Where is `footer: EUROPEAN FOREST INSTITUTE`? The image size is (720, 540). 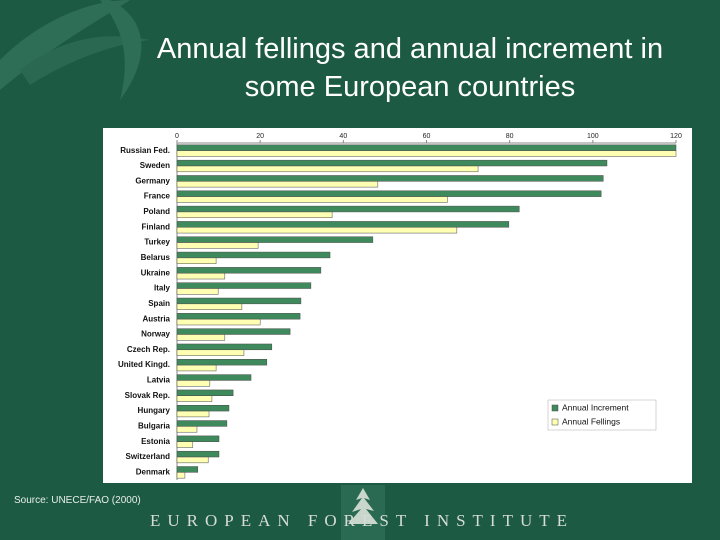
footer: EUROPEAN FOREST INSTITUTE is located at coordinates (362, 520).